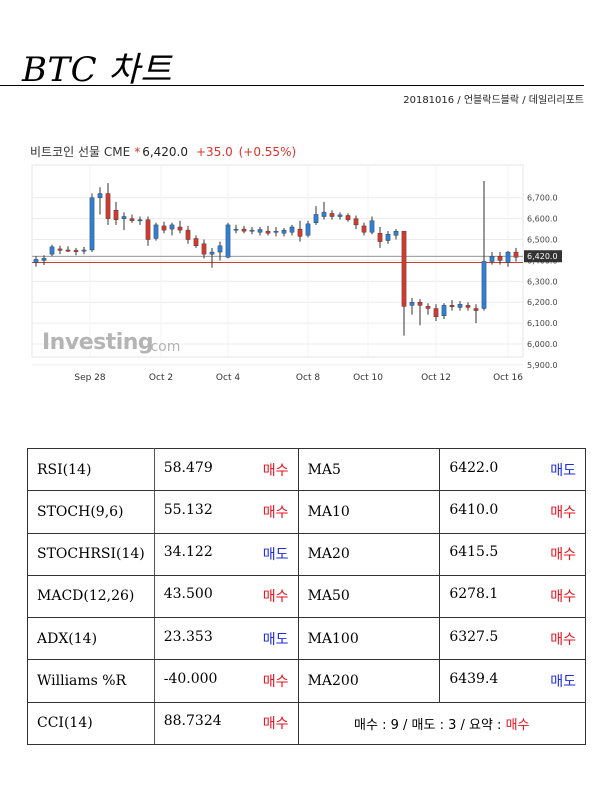 The image size is (600, 802). Describe the element at coordinates (369, 639) in the screenshot. I see `ma-name: MA100` at that location.